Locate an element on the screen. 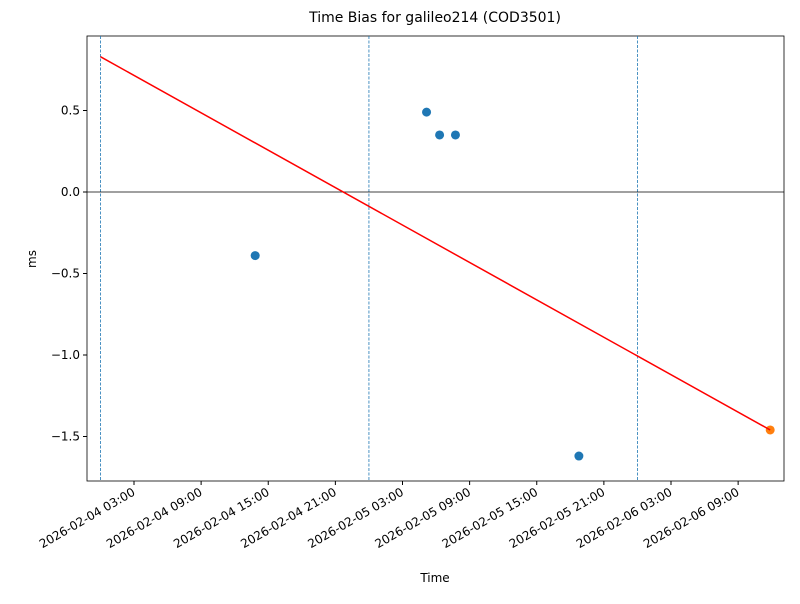 This screenshot has width=800, height=604. chart-title: Time Bias for galileo214 (COD3501) is located at coordinates (434, 18).